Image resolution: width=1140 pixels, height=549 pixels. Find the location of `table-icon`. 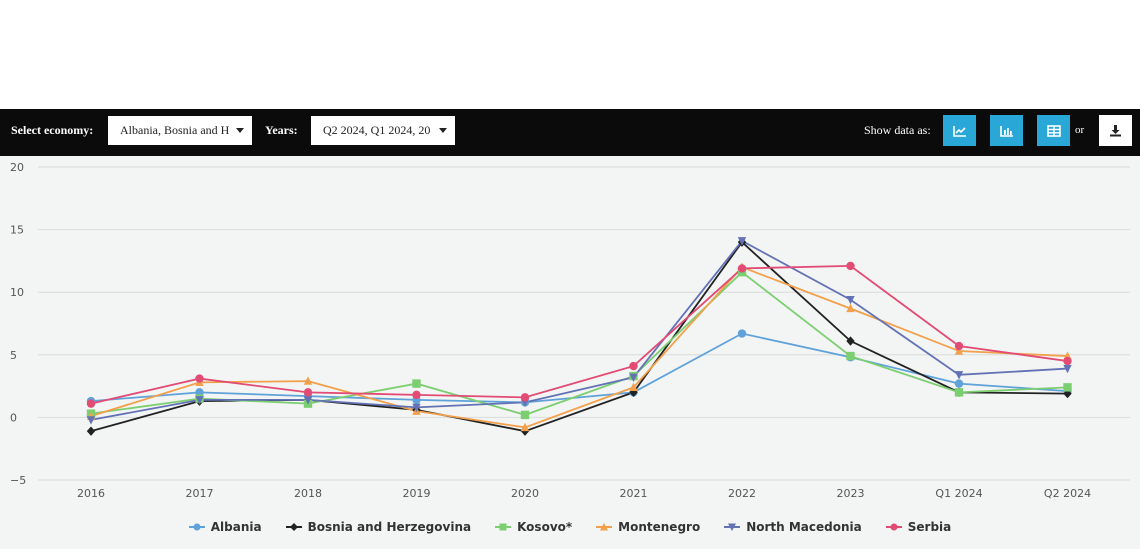

table-icon is located at coordinates (1053, 130).